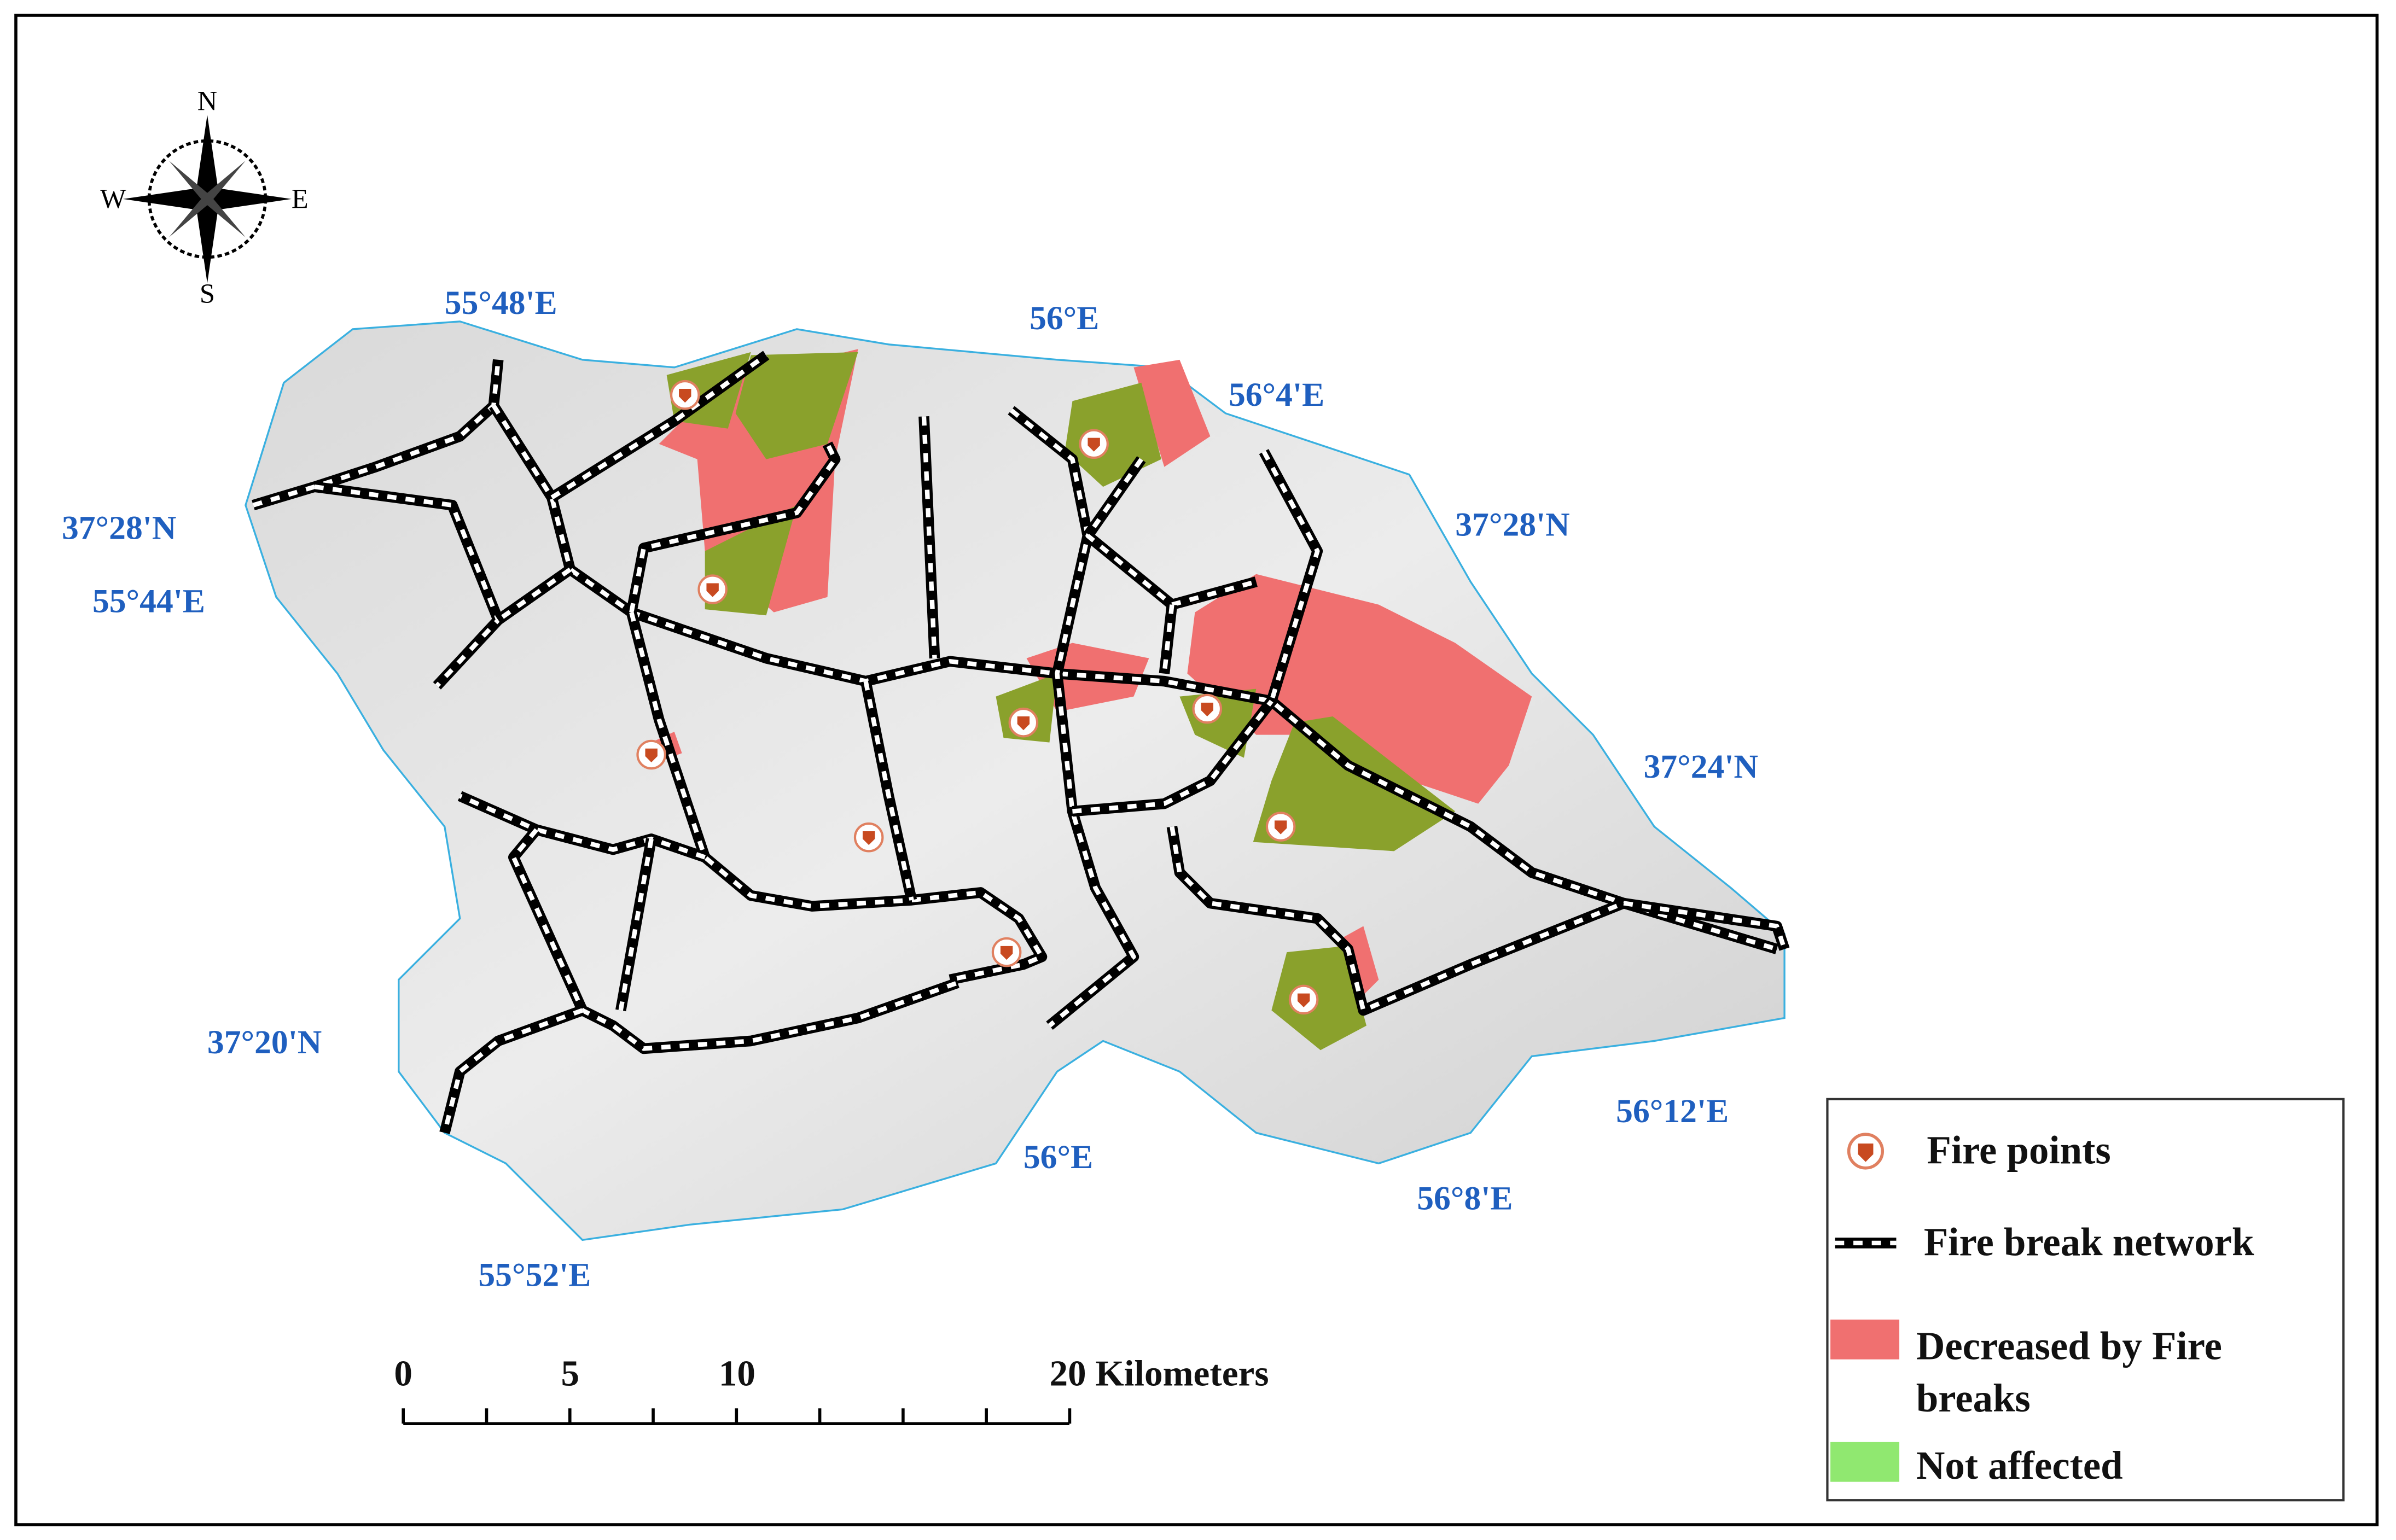 The height and width of the screenshot is (1540, 2396). I want to click on scale-bar: 0 5 10 20 Kilometers, so click(832, 1389).